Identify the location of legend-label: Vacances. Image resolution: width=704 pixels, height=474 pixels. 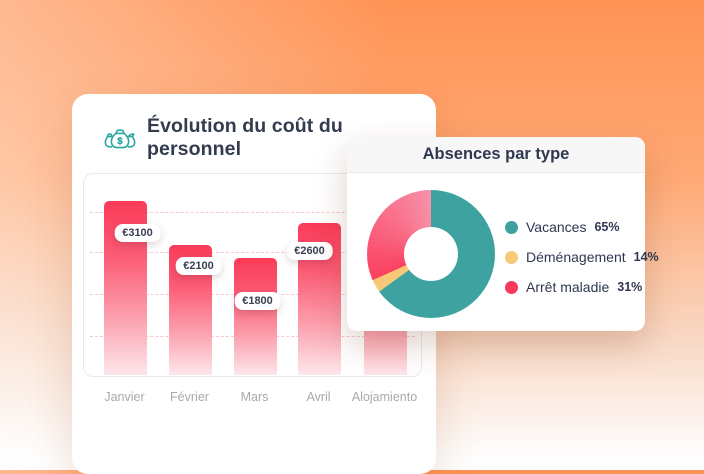
(556, 227).